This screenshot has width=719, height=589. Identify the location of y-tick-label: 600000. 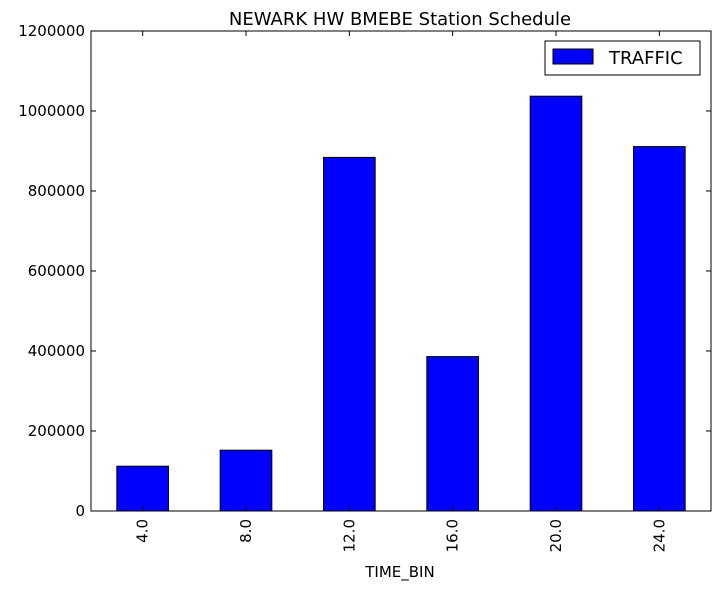
(56, 271).